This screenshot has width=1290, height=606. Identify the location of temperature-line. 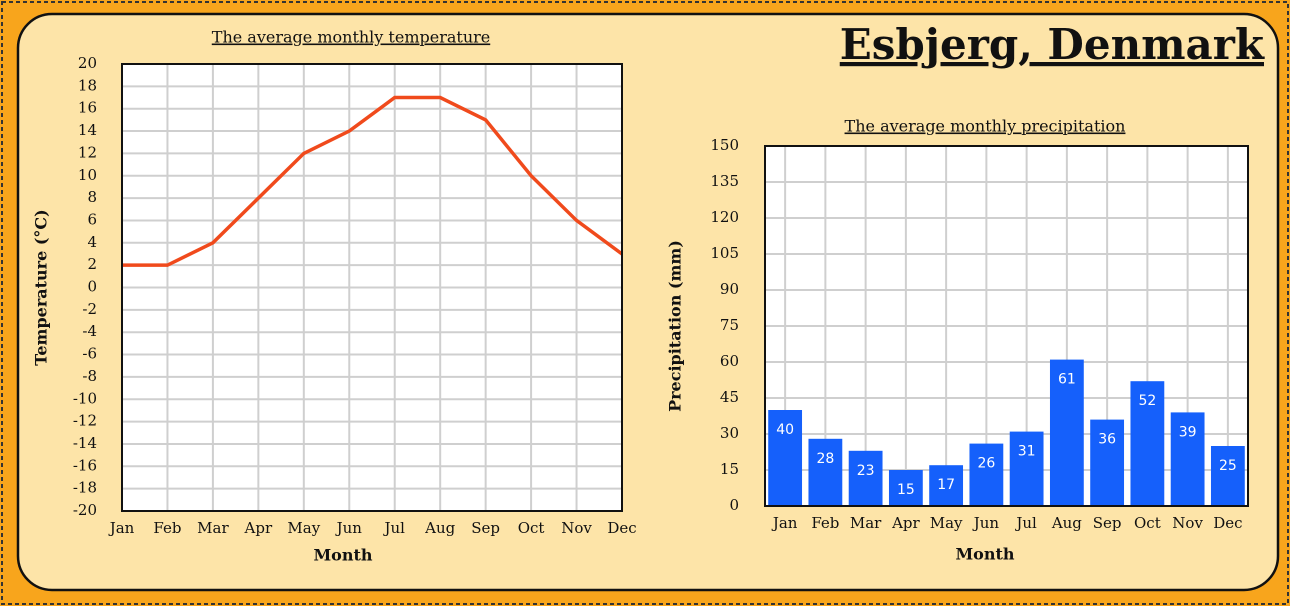
(373, 181).